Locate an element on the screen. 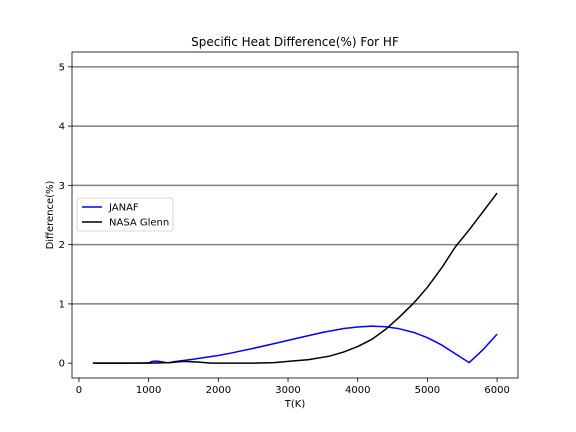  legend: JANAF NASA Glenn is located at coordinates (125, 214).